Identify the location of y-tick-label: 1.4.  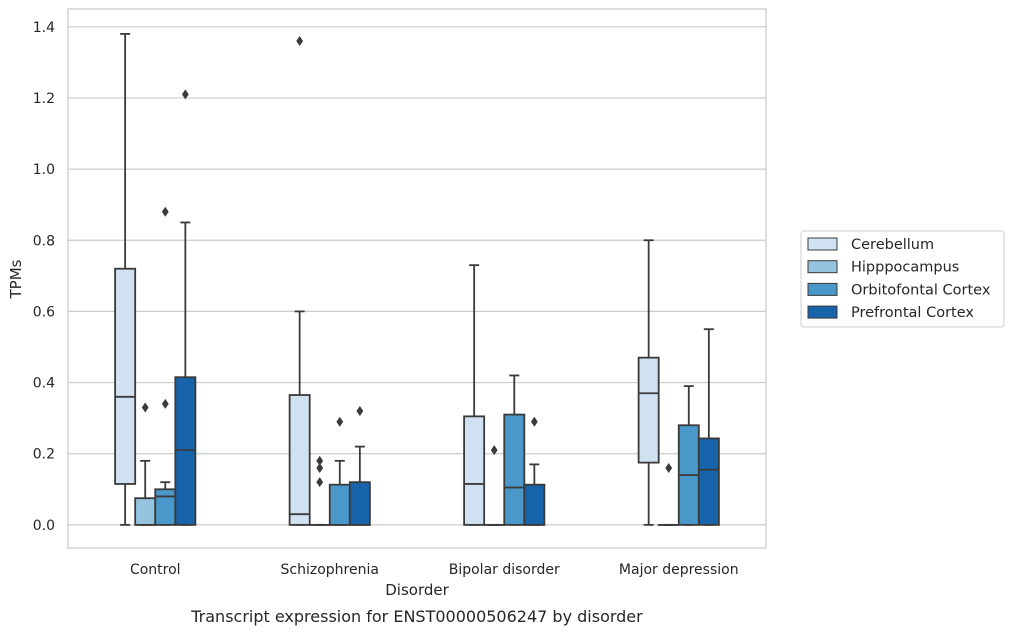
(44, 28).